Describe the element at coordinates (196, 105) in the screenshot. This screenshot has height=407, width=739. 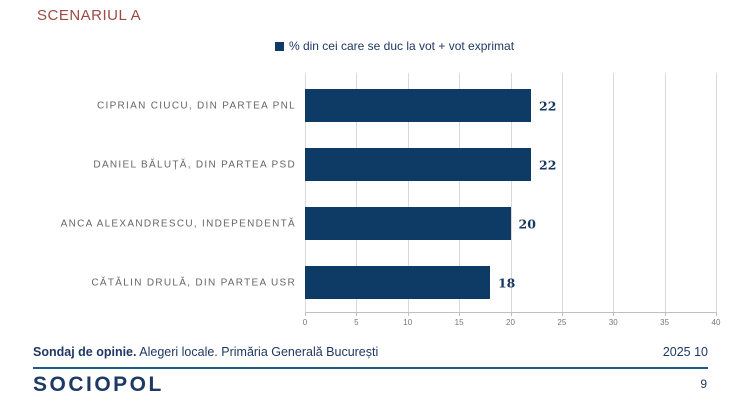
I see `category-label: CIPRIAN CIUCU, DIN PARTEA PNL` at that location.